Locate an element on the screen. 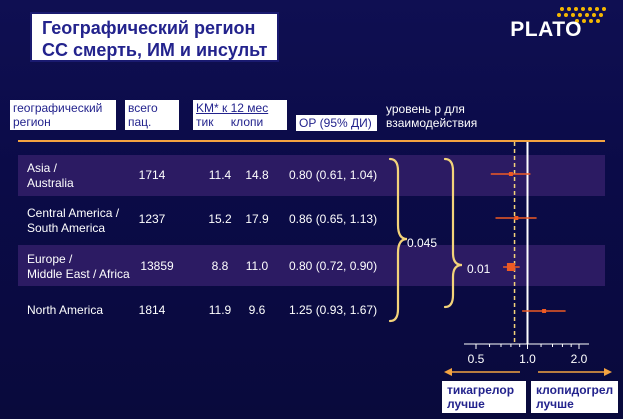  row-3-tick: 8.8 is located at coordinates (220, 266).